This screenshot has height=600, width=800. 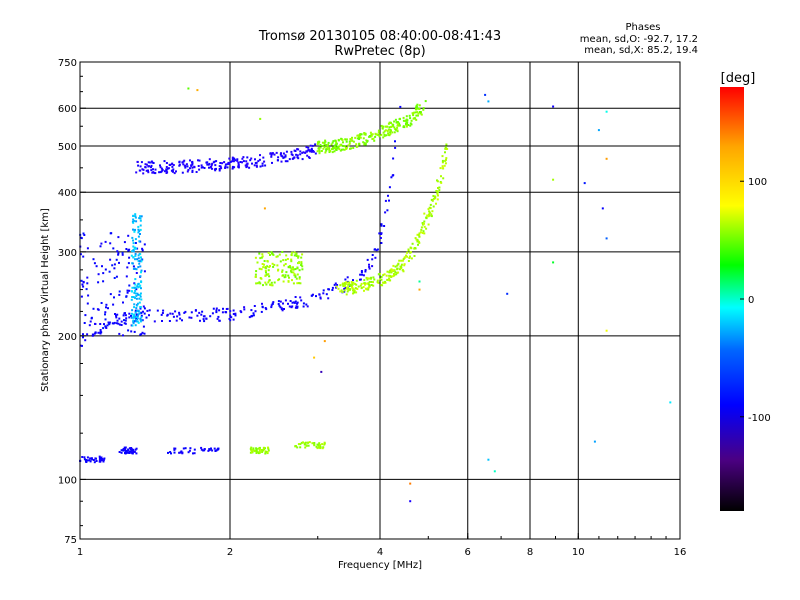 What do you see at coordinates (80, 552) in the screenshot?
I see `x-tick-label: 1` at bounding box center [80, 552].